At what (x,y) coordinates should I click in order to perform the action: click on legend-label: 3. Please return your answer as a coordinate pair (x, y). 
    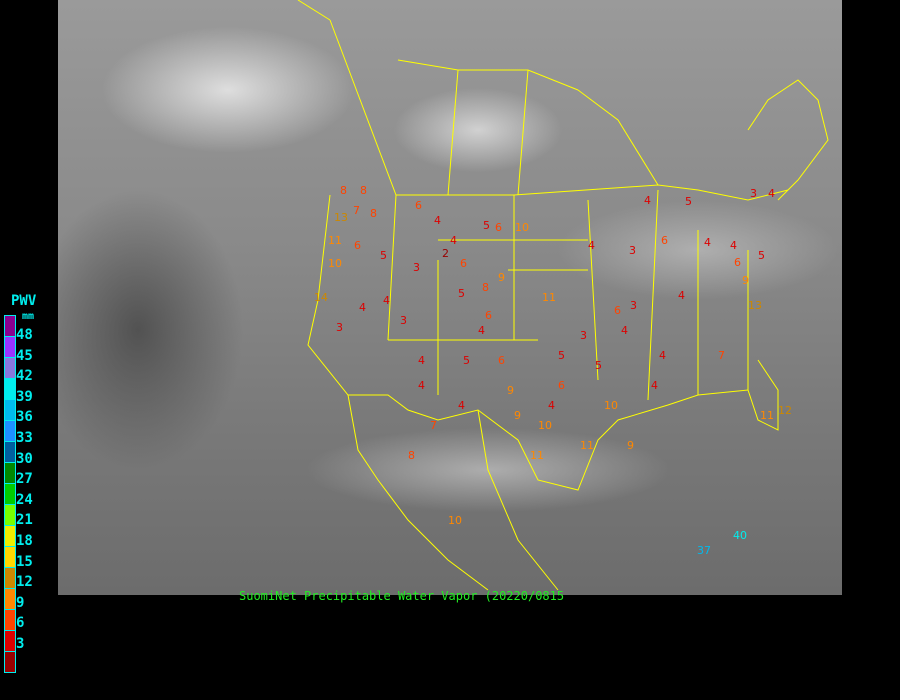
    Looking at the image, I should click on (20, 644).